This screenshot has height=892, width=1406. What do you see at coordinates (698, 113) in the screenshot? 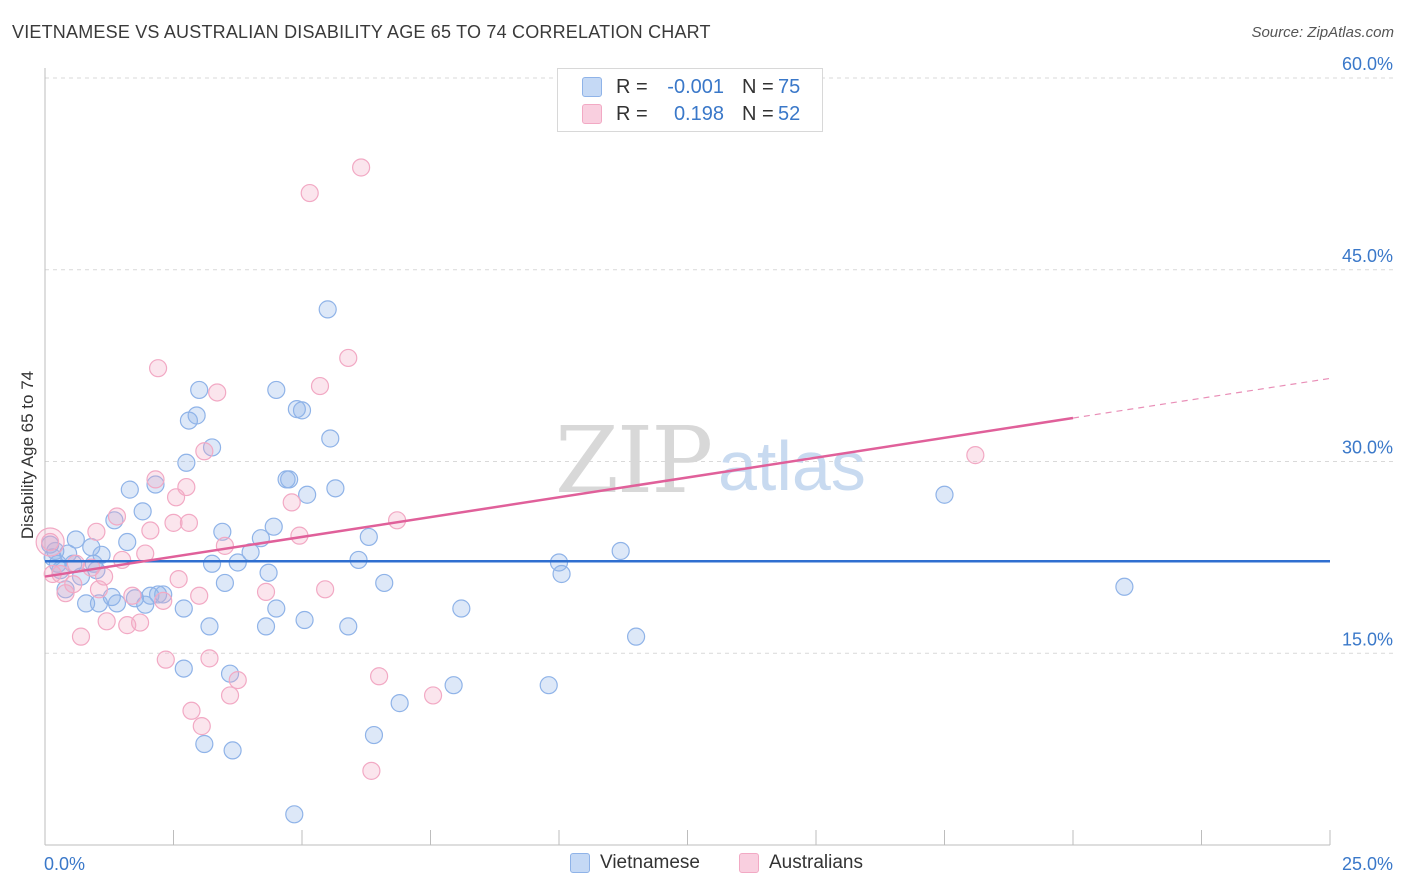
I see `legend-r-value: 0.198` at bounding box center [698, 113].